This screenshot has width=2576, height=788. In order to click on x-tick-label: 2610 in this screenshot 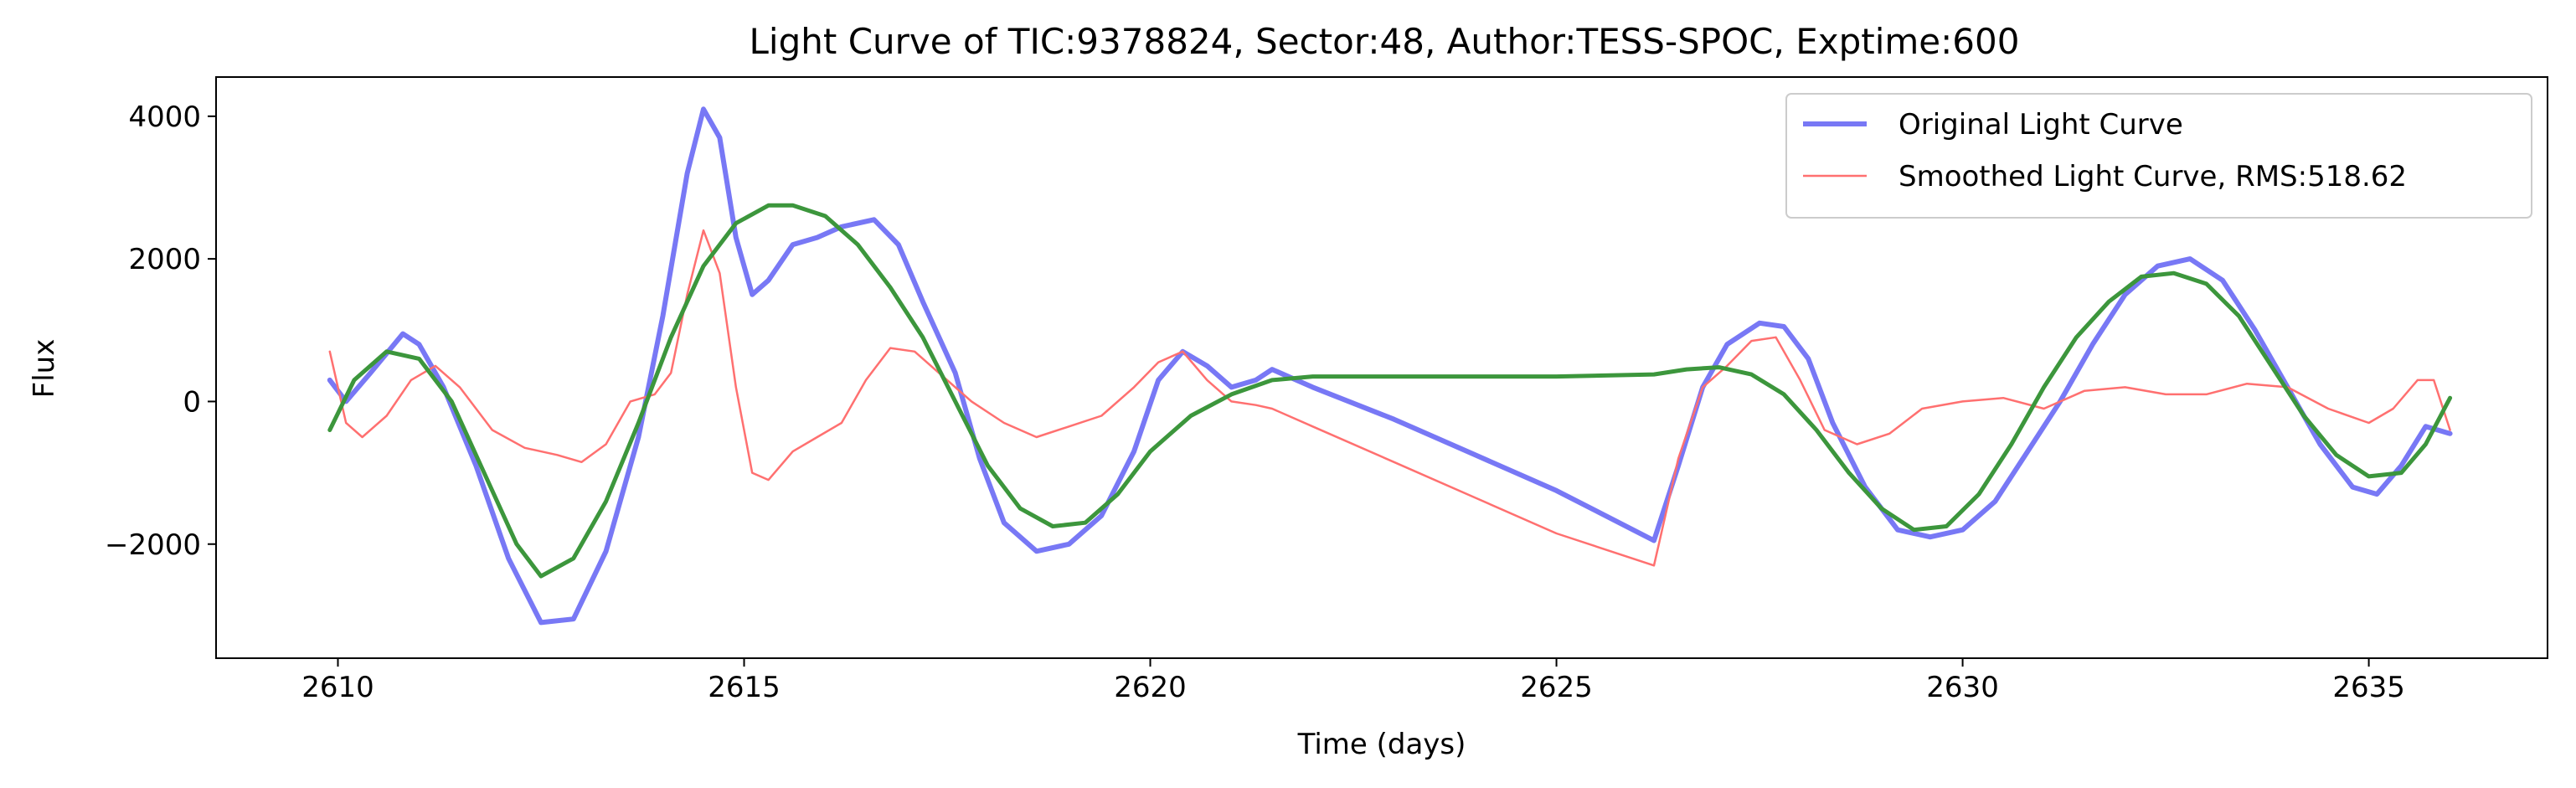, I will do `click(337, 687)`.